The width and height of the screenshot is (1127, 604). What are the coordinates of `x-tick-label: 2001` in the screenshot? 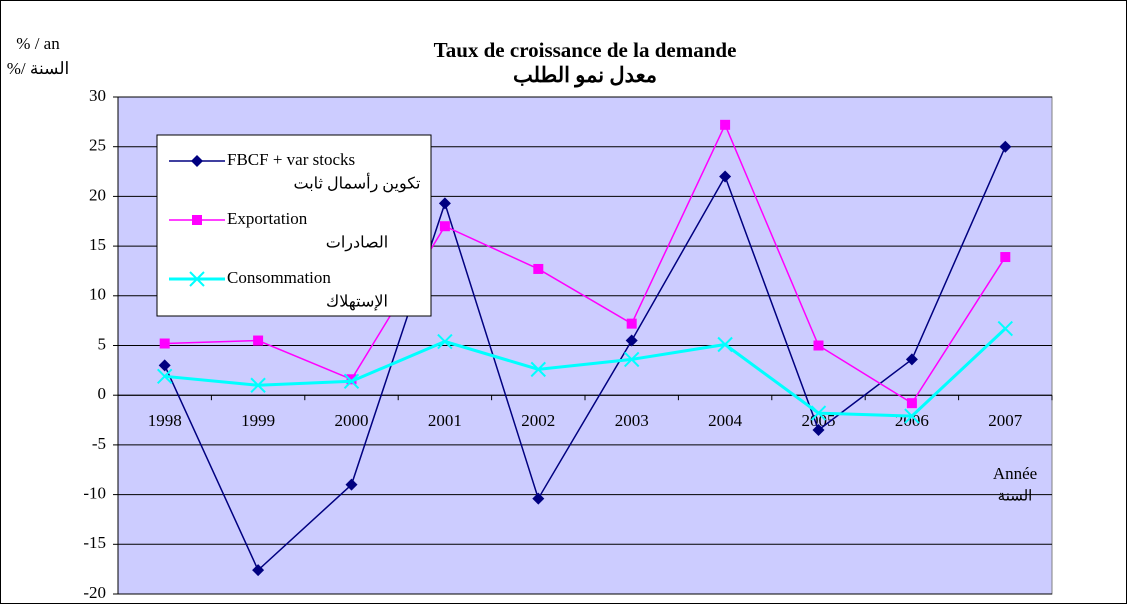 It's located at (445, 420).